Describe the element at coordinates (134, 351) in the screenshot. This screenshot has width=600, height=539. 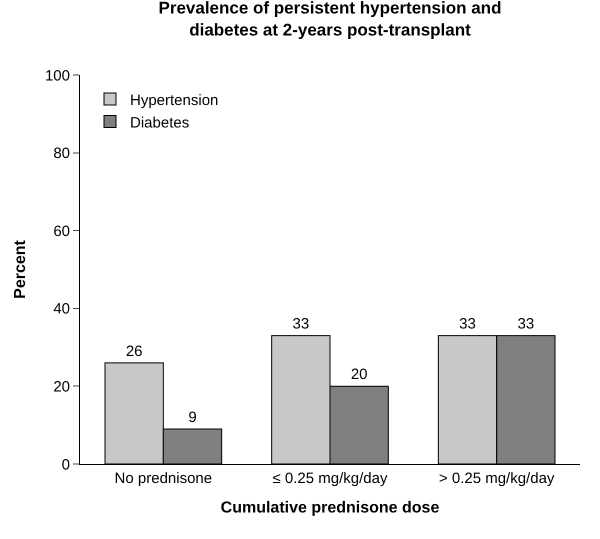
I see `data-label: 26` at that location.